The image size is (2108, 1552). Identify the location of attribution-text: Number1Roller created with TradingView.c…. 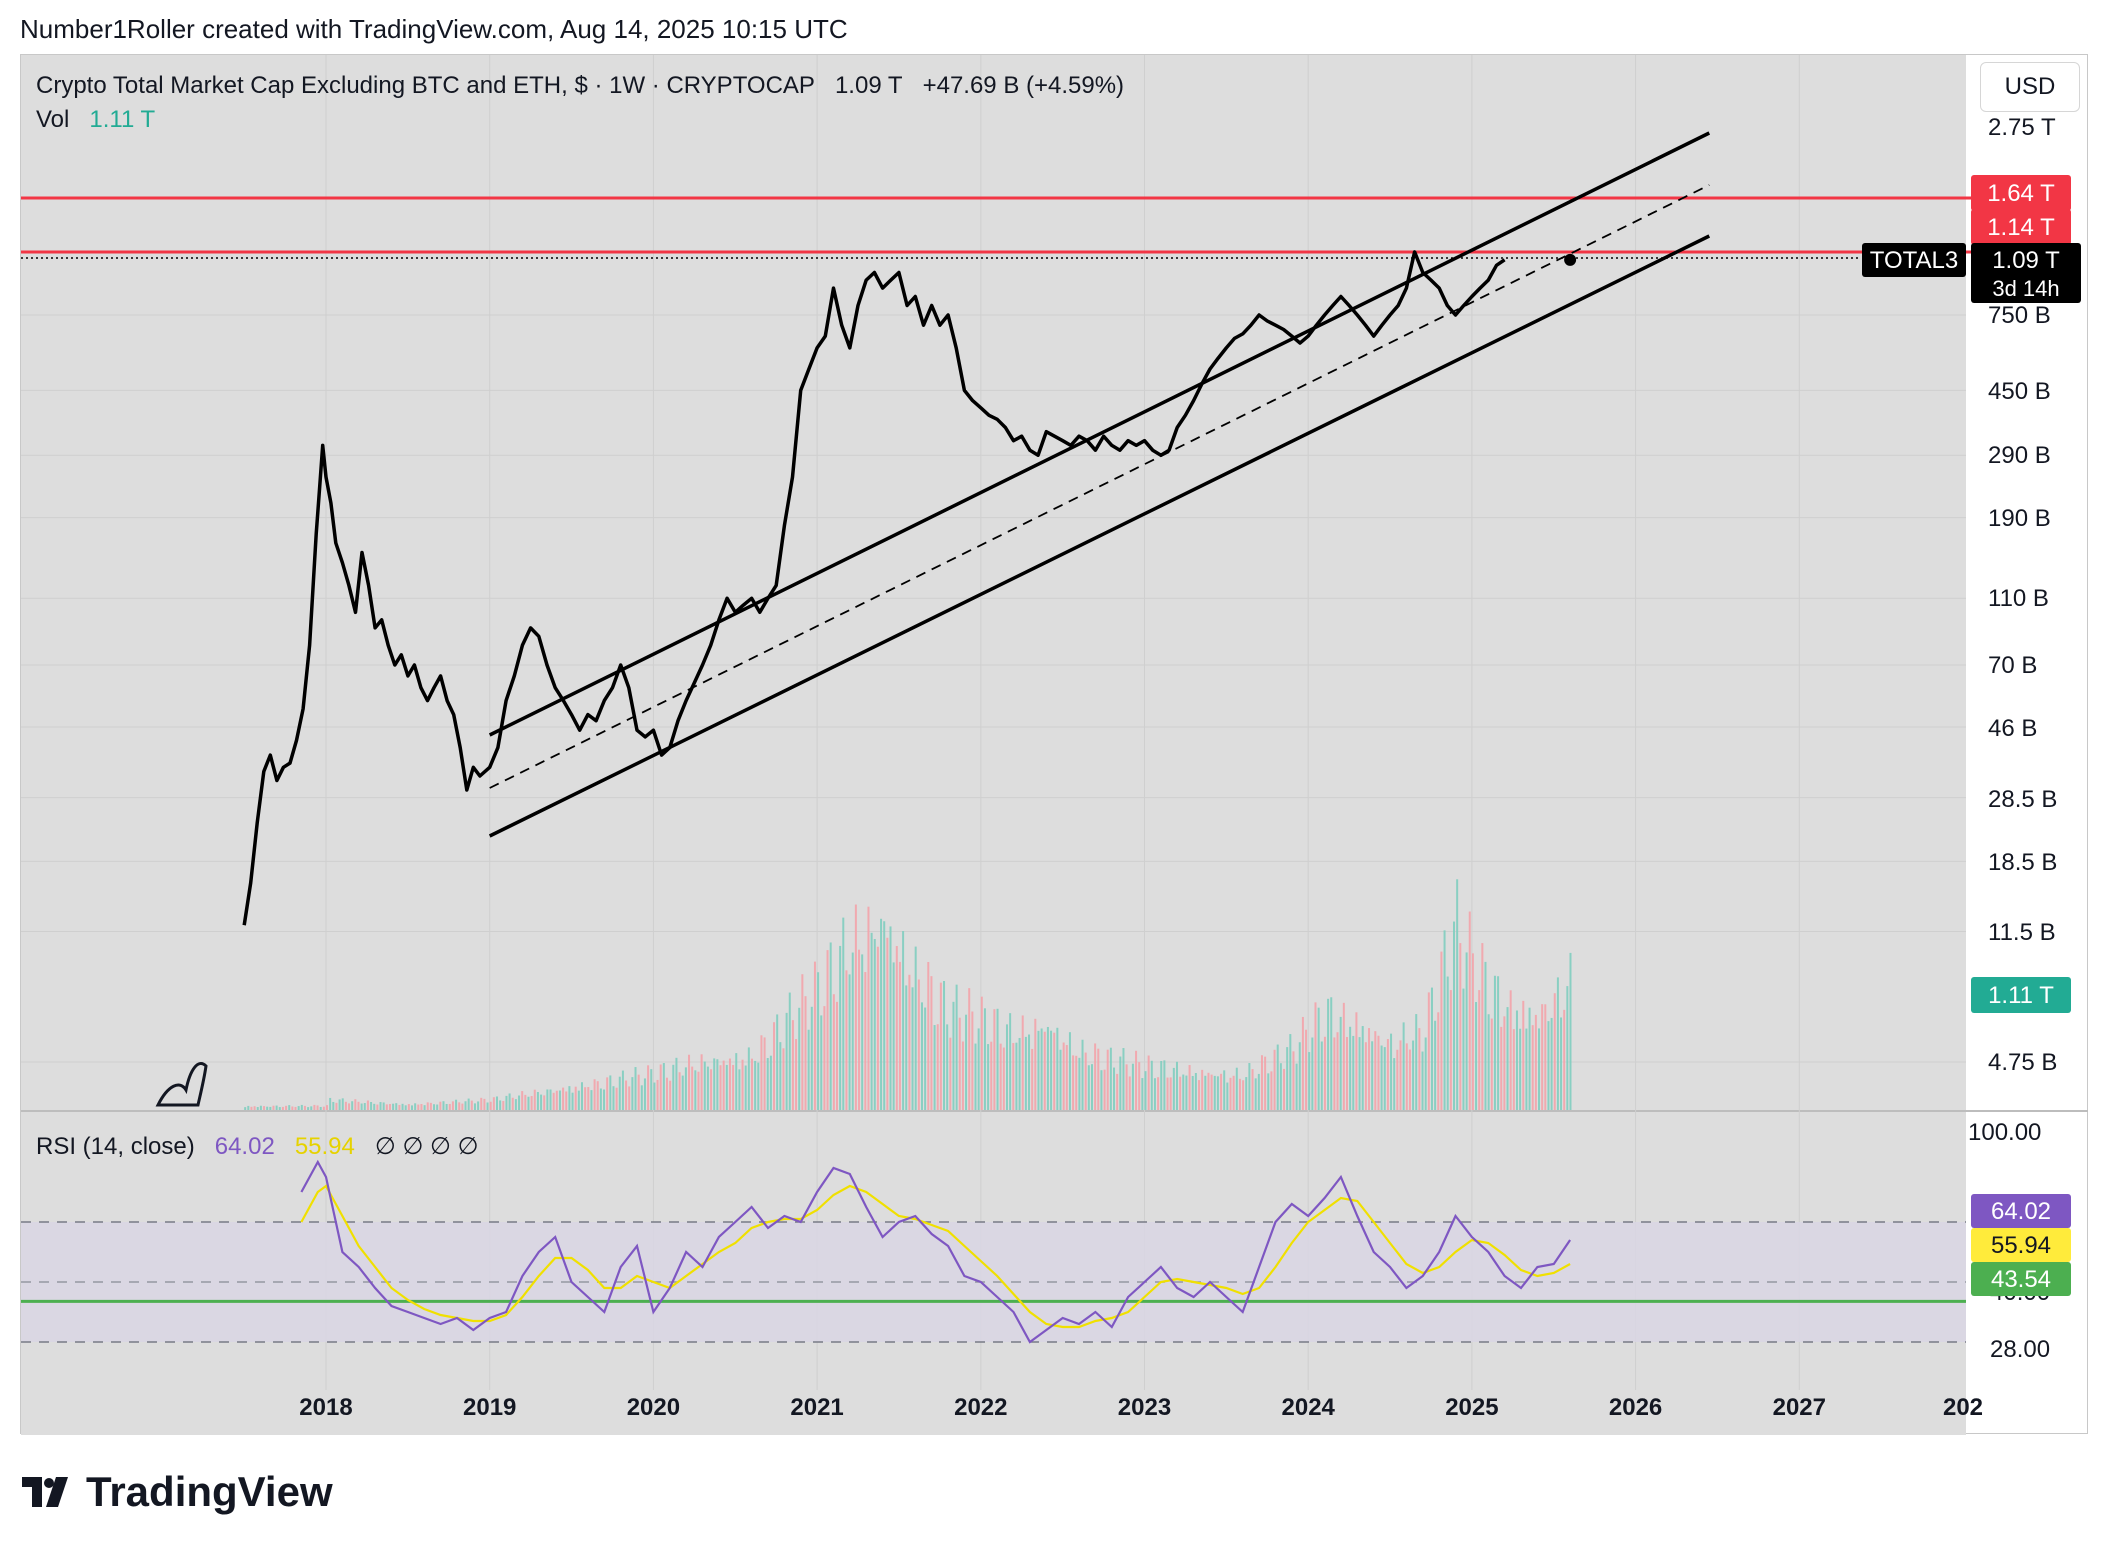
(434, 29).